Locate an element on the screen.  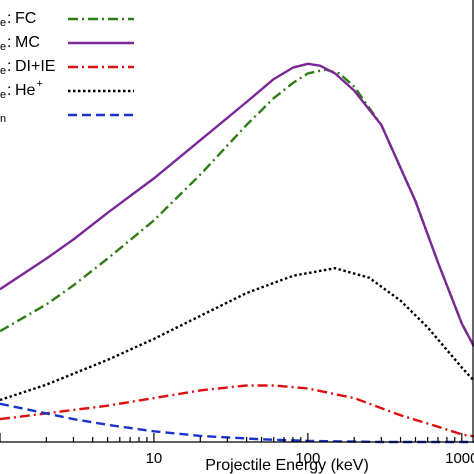
legend-entry: n is located at coordinates (67, 119).